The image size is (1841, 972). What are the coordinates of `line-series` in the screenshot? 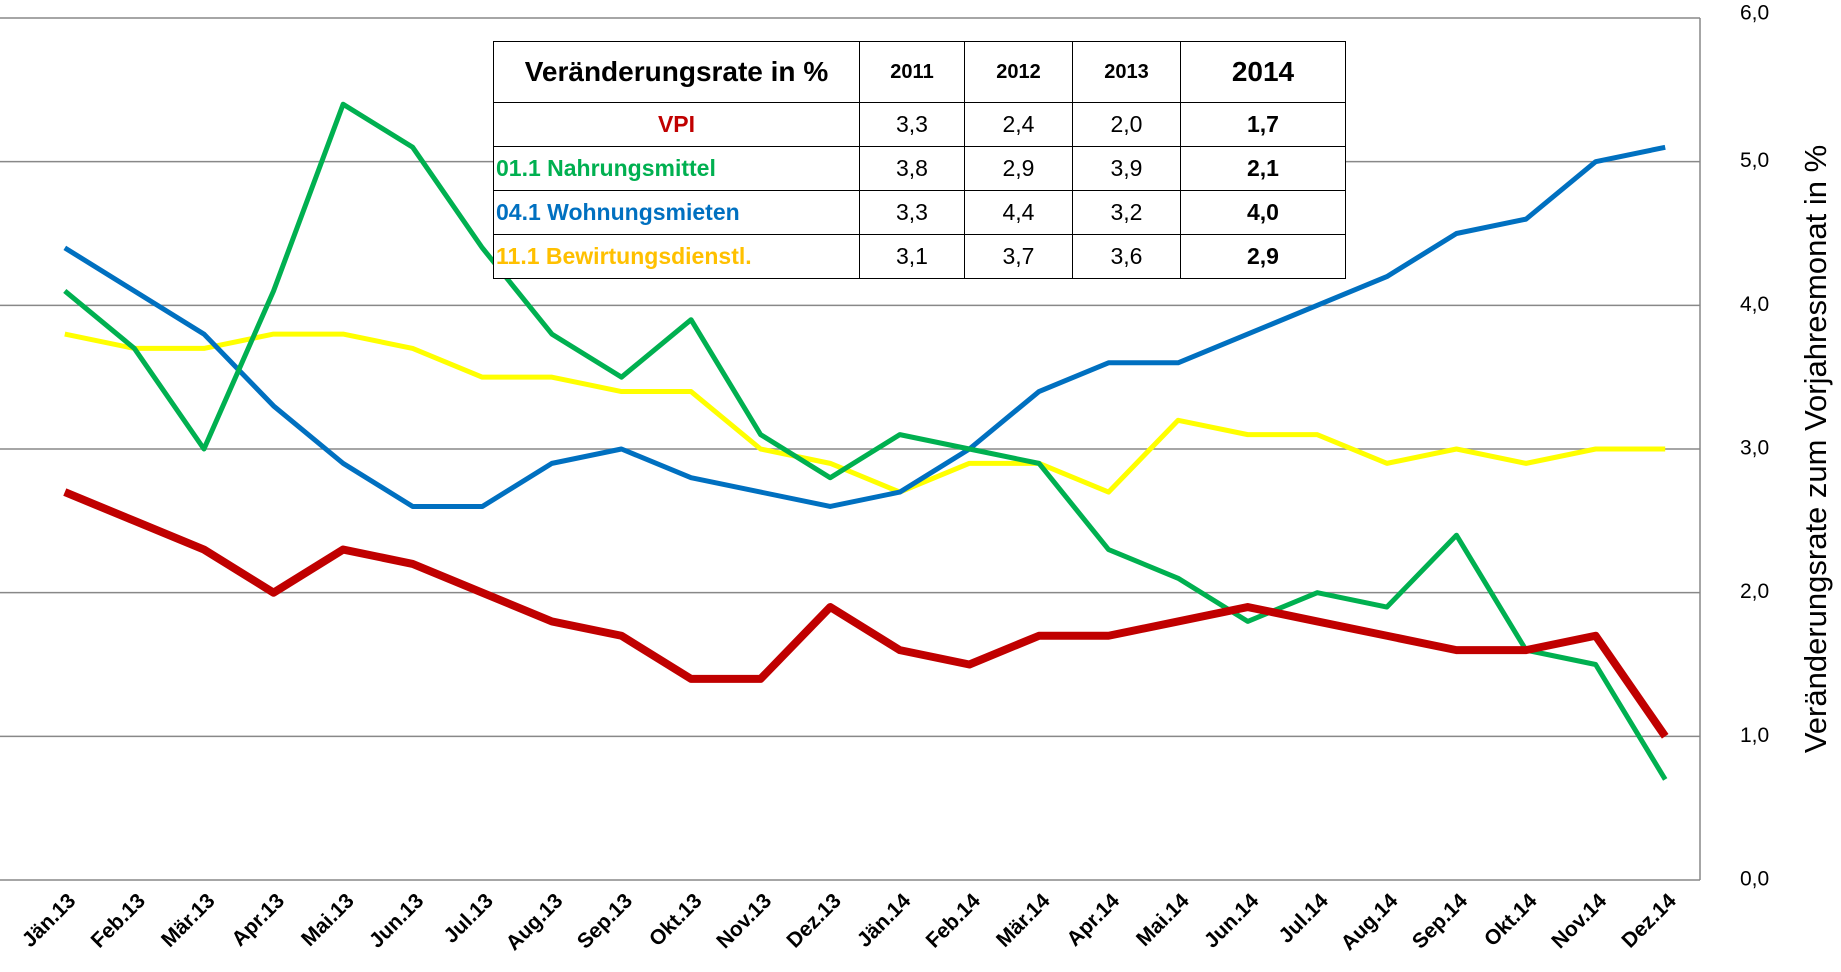 It's located at (865, 413).